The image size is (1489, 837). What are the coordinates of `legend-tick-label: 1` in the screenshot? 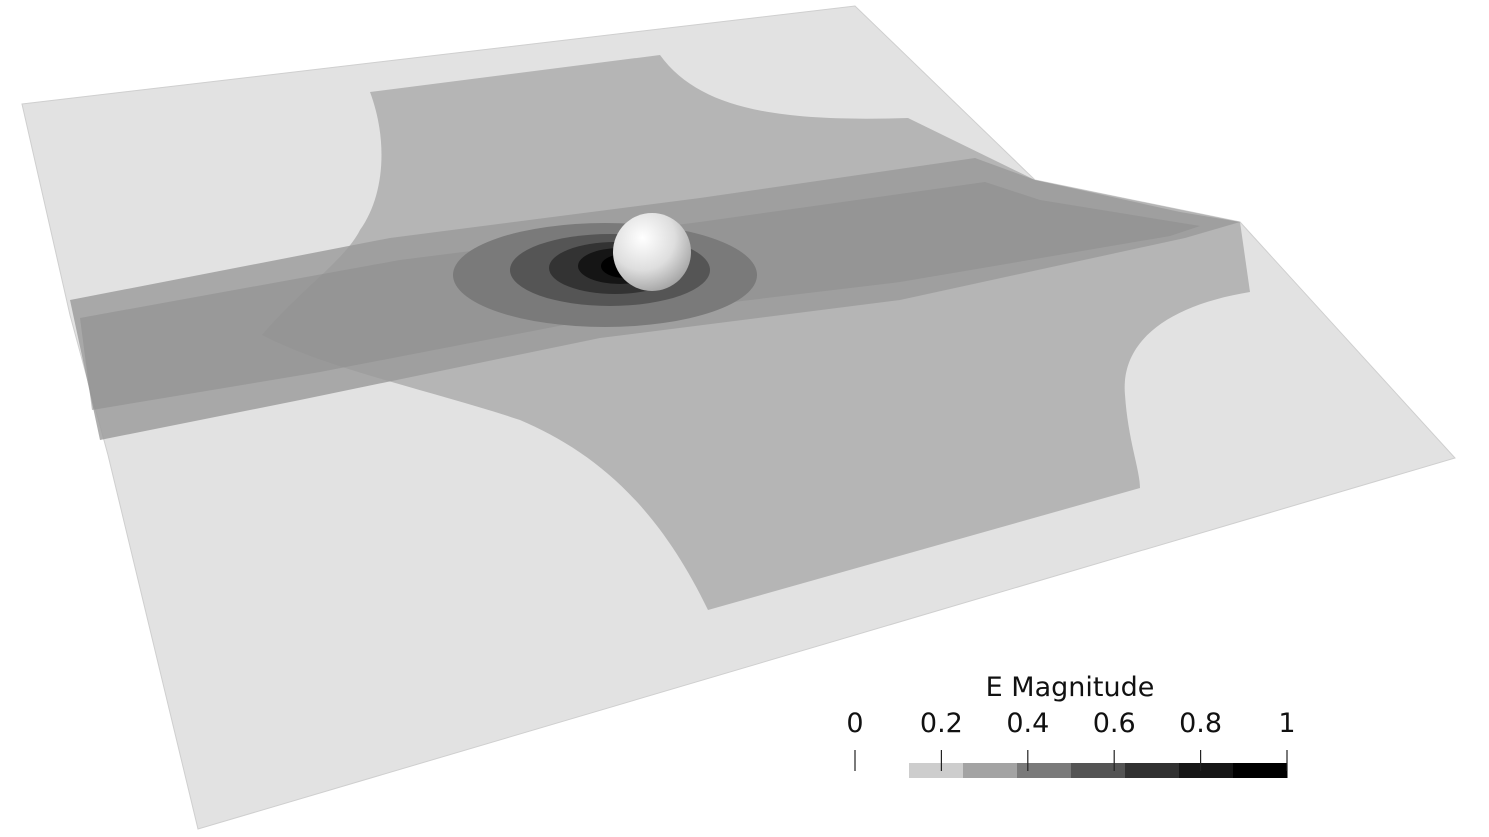 It's located at (1287, 723).